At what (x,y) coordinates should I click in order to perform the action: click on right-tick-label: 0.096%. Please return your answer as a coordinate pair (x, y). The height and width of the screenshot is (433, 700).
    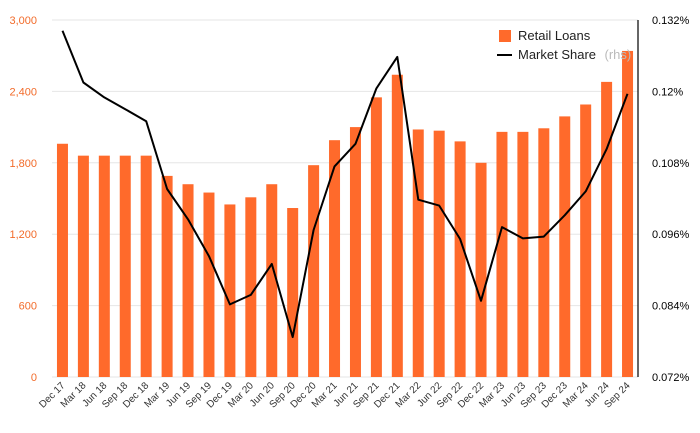
    Looking at the image, I should click on (671, 235).